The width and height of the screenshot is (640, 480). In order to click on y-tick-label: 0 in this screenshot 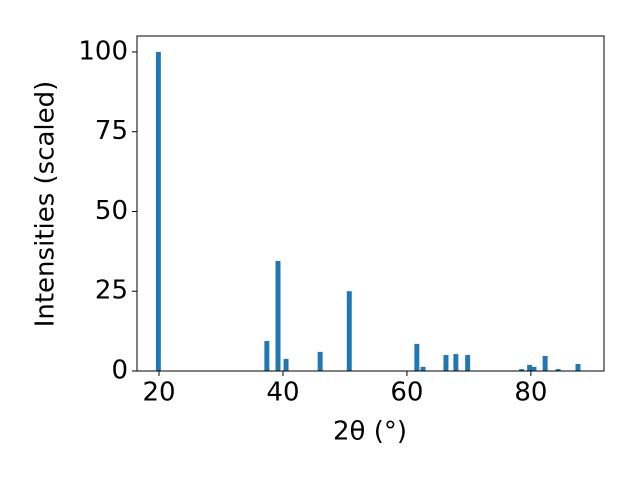, I will do `click(119, 371)`.